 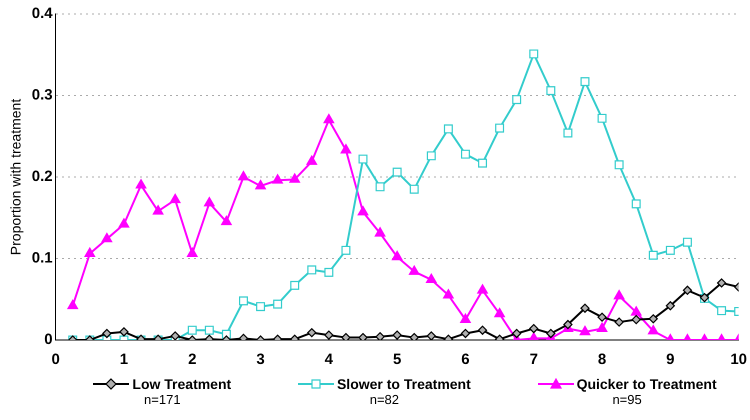 I want to click on x-tick-label: 7, so click(x=534, y=359).